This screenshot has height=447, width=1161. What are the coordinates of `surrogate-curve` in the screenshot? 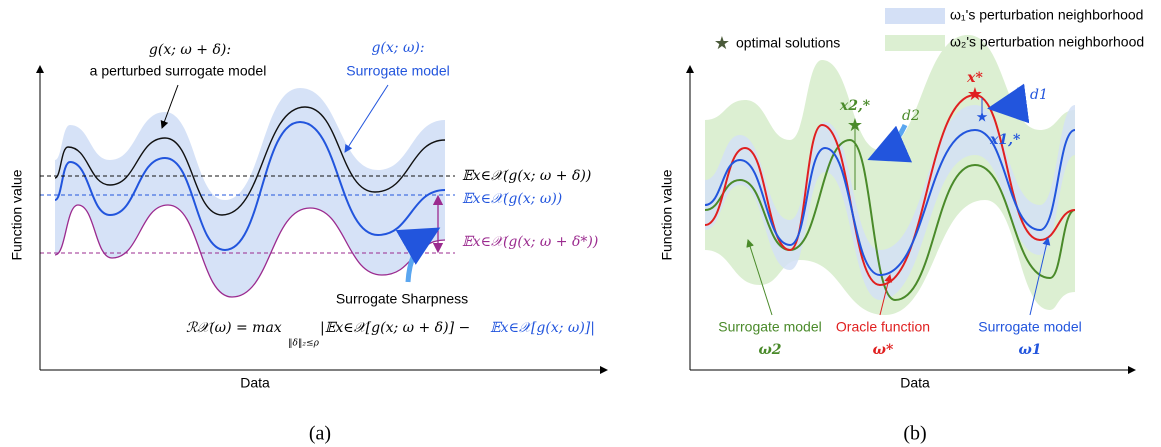 It's located at (250, 186).